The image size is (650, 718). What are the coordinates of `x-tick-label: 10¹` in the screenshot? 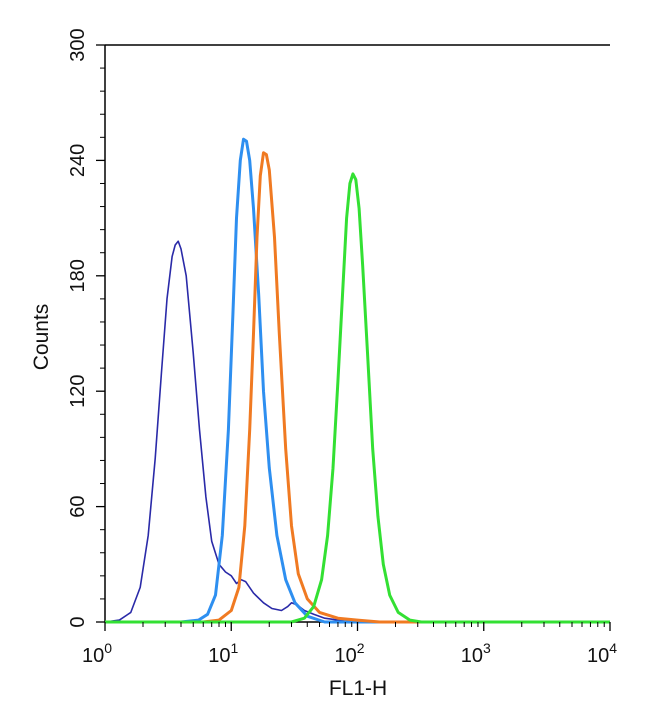 It's located at (223, 653).